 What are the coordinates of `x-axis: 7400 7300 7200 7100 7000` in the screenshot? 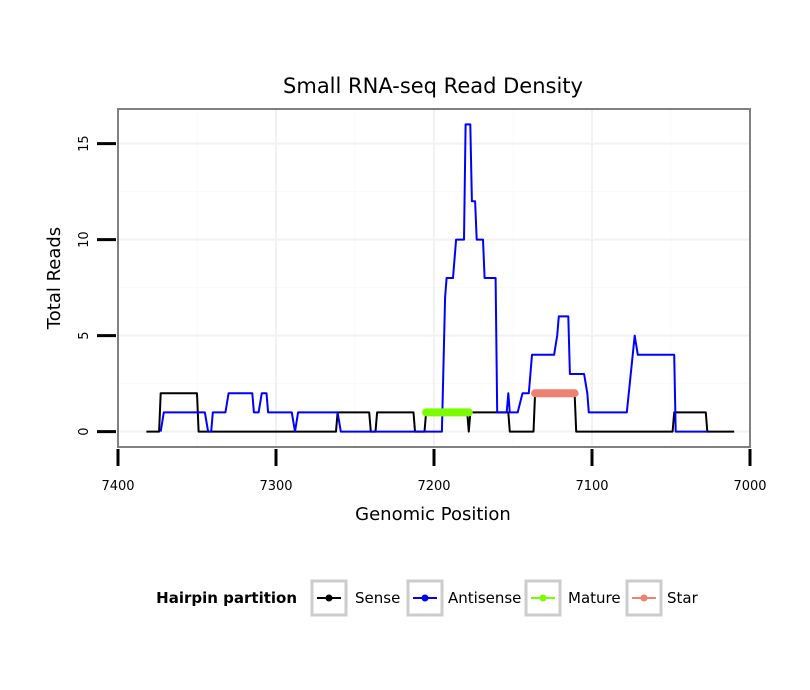 It's located at (434, 471).